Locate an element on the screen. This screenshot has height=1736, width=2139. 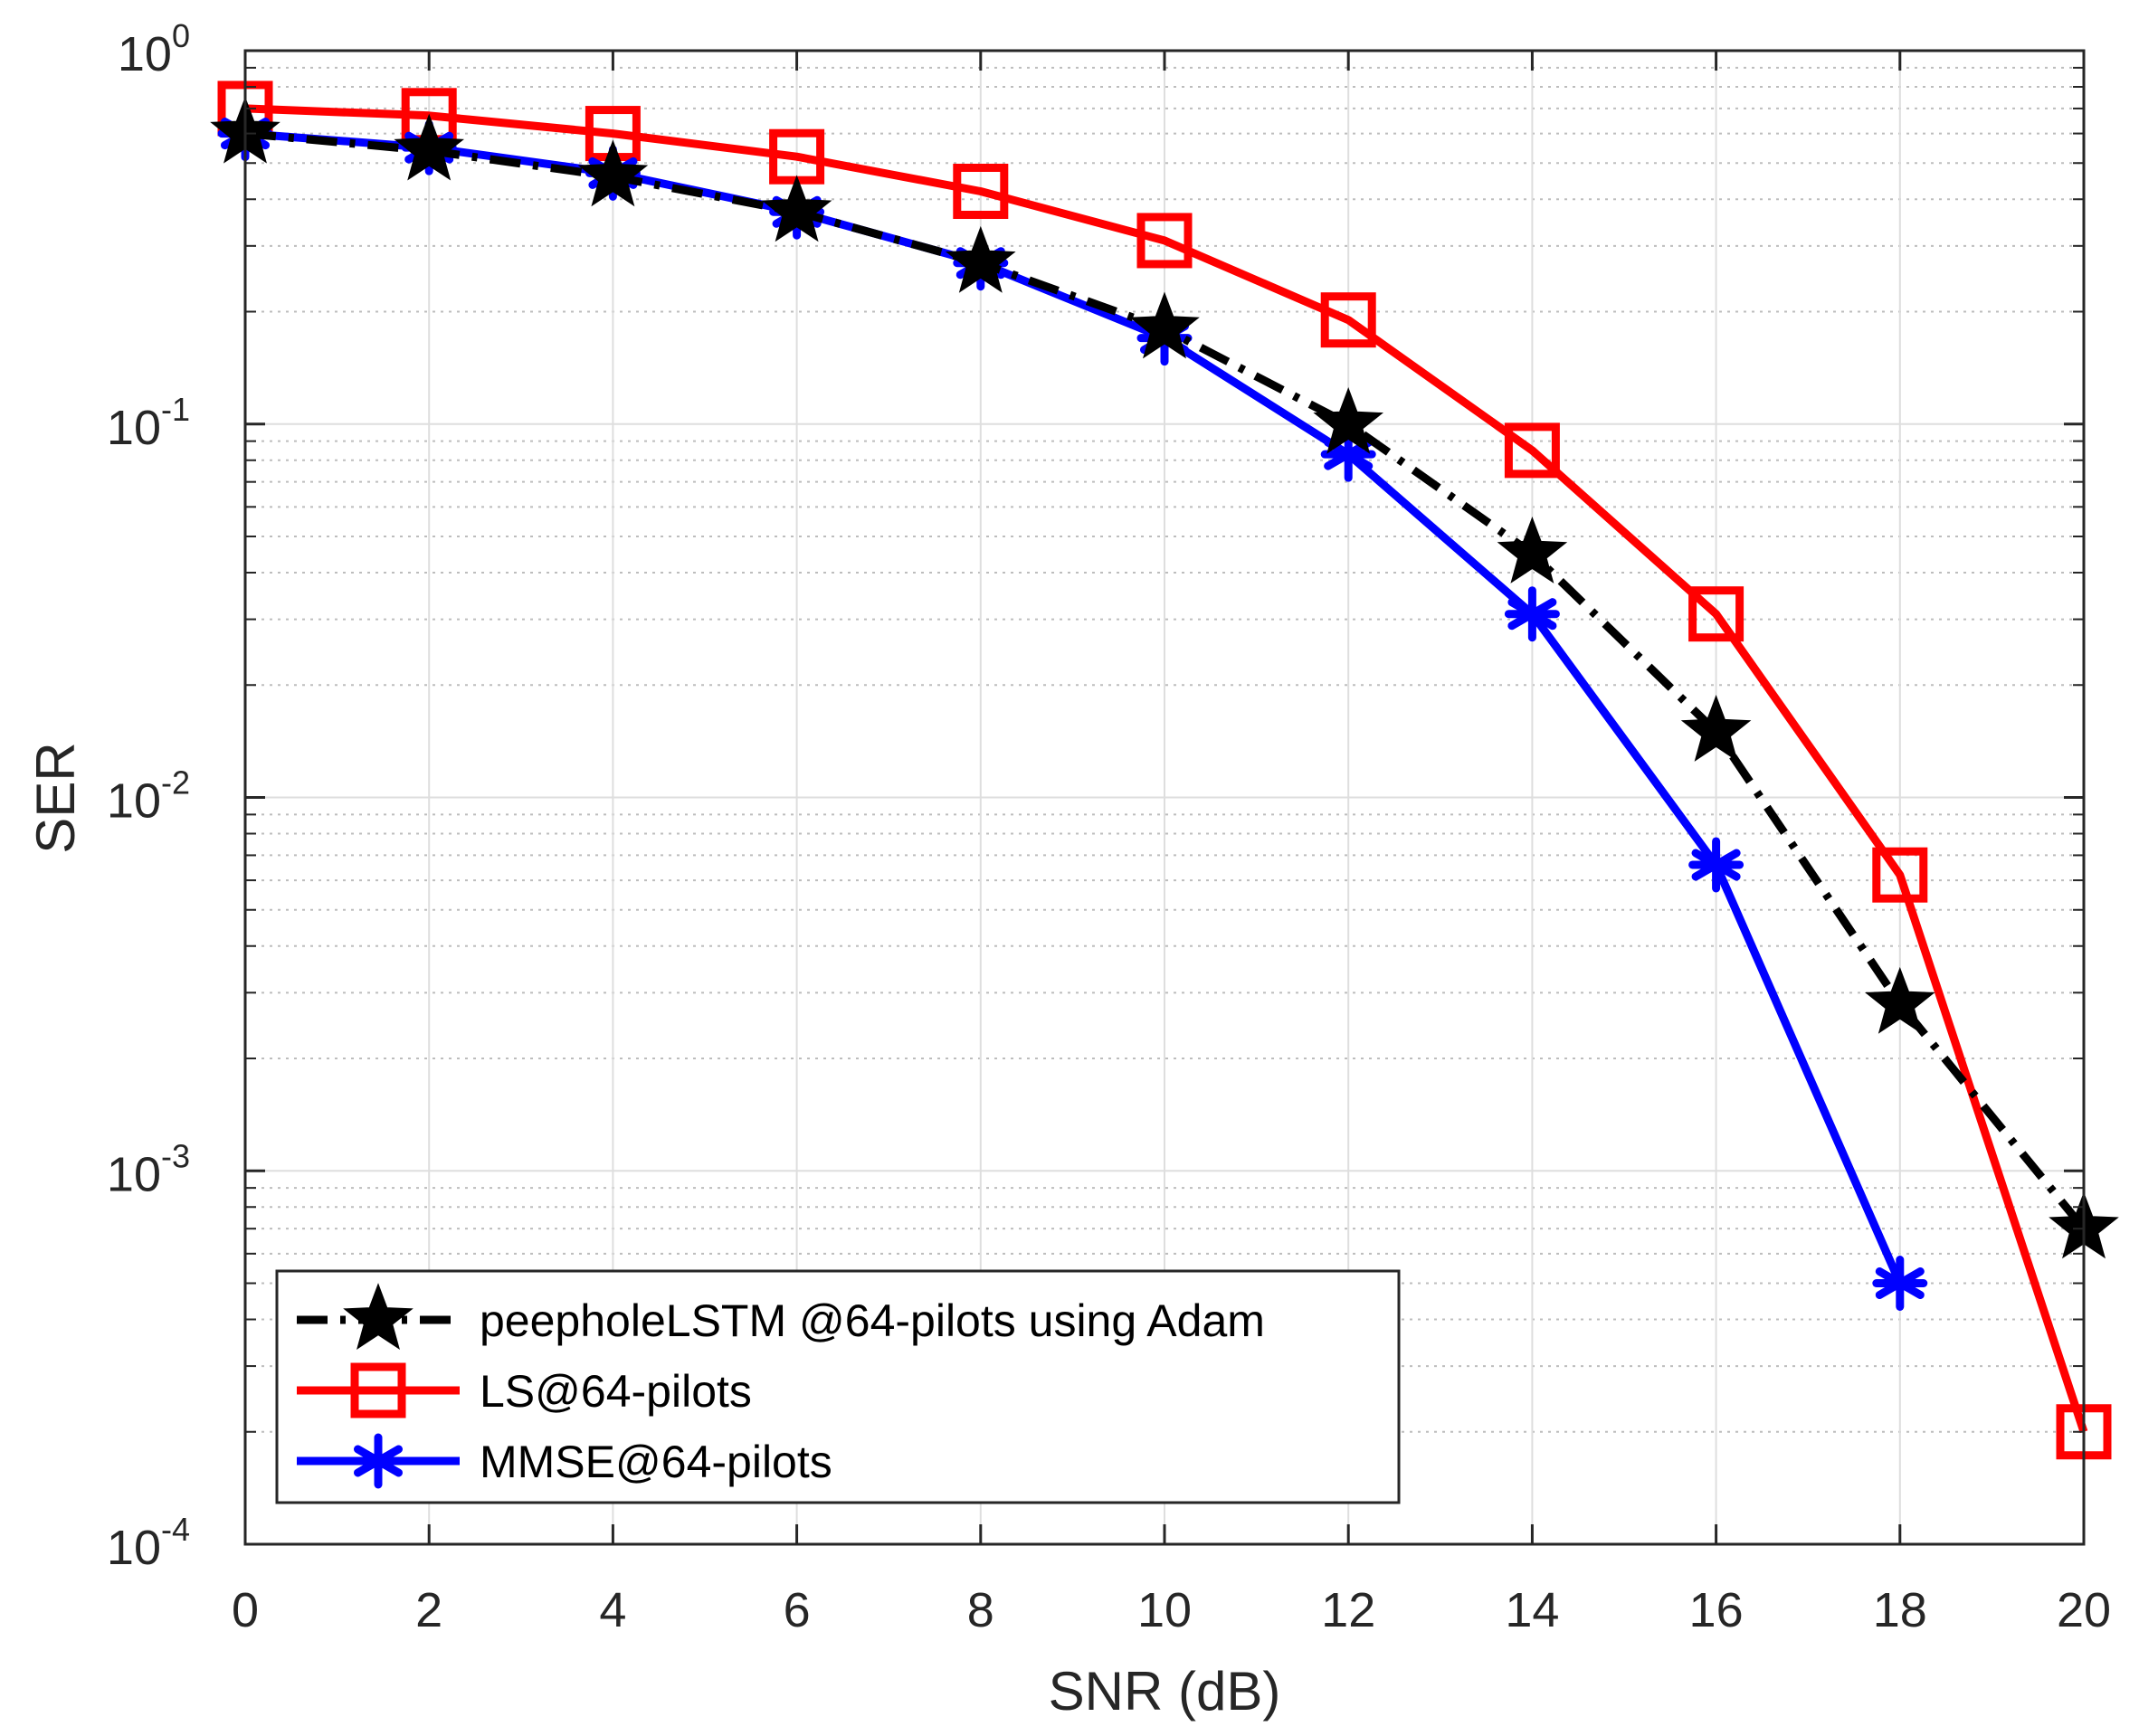
y-tick-exponent: -2 is located at coordinates (175, 783).